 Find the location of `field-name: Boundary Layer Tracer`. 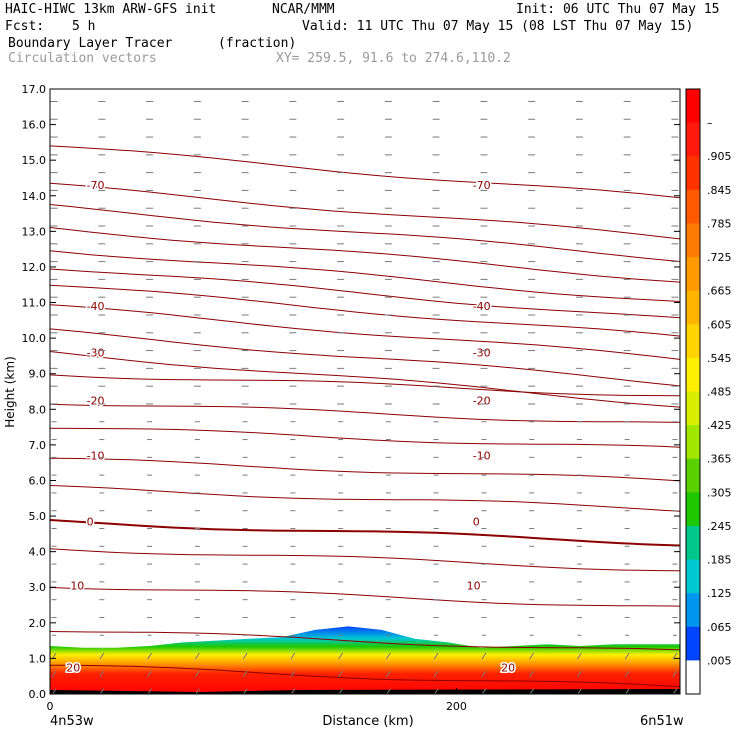

field-name: Boundary Layer Tracer is located at coordinates (90, 43).